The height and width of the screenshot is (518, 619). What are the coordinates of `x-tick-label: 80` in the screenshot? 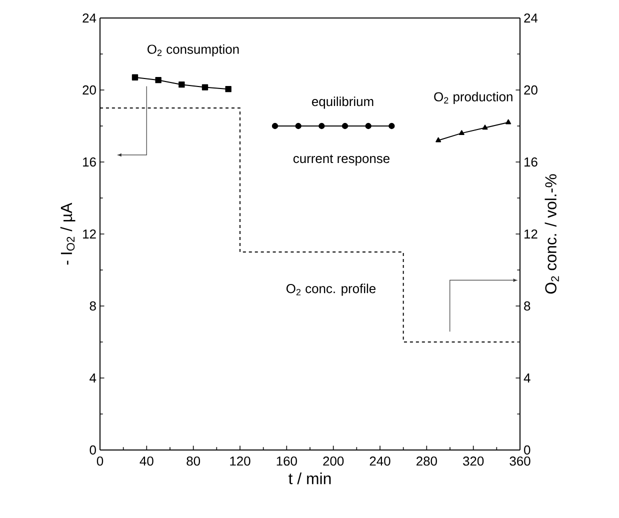 It's located at (193, 461).